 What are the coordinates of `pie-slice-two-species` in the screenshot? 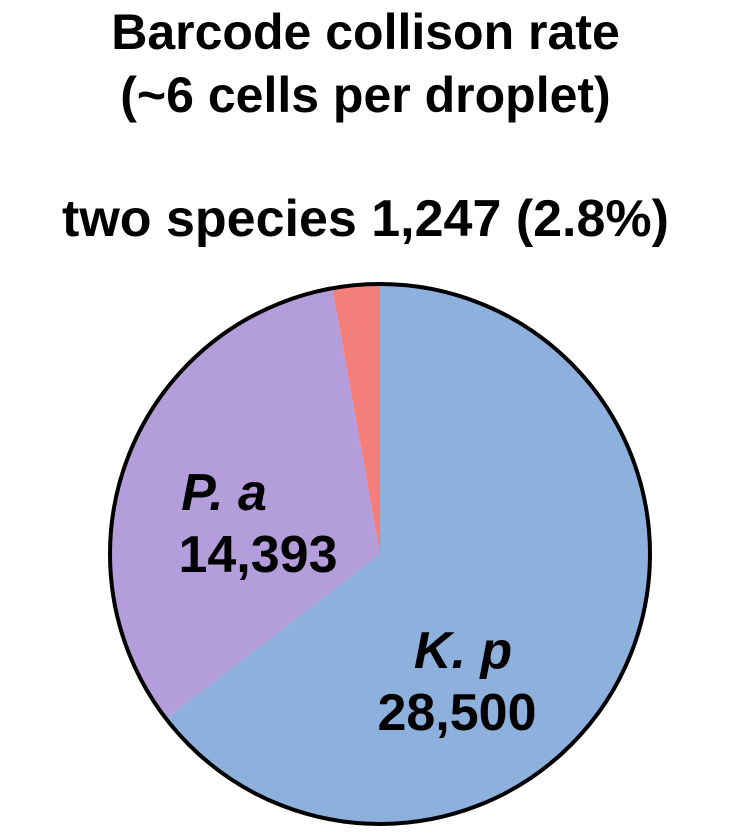 It's located at (356, 419).